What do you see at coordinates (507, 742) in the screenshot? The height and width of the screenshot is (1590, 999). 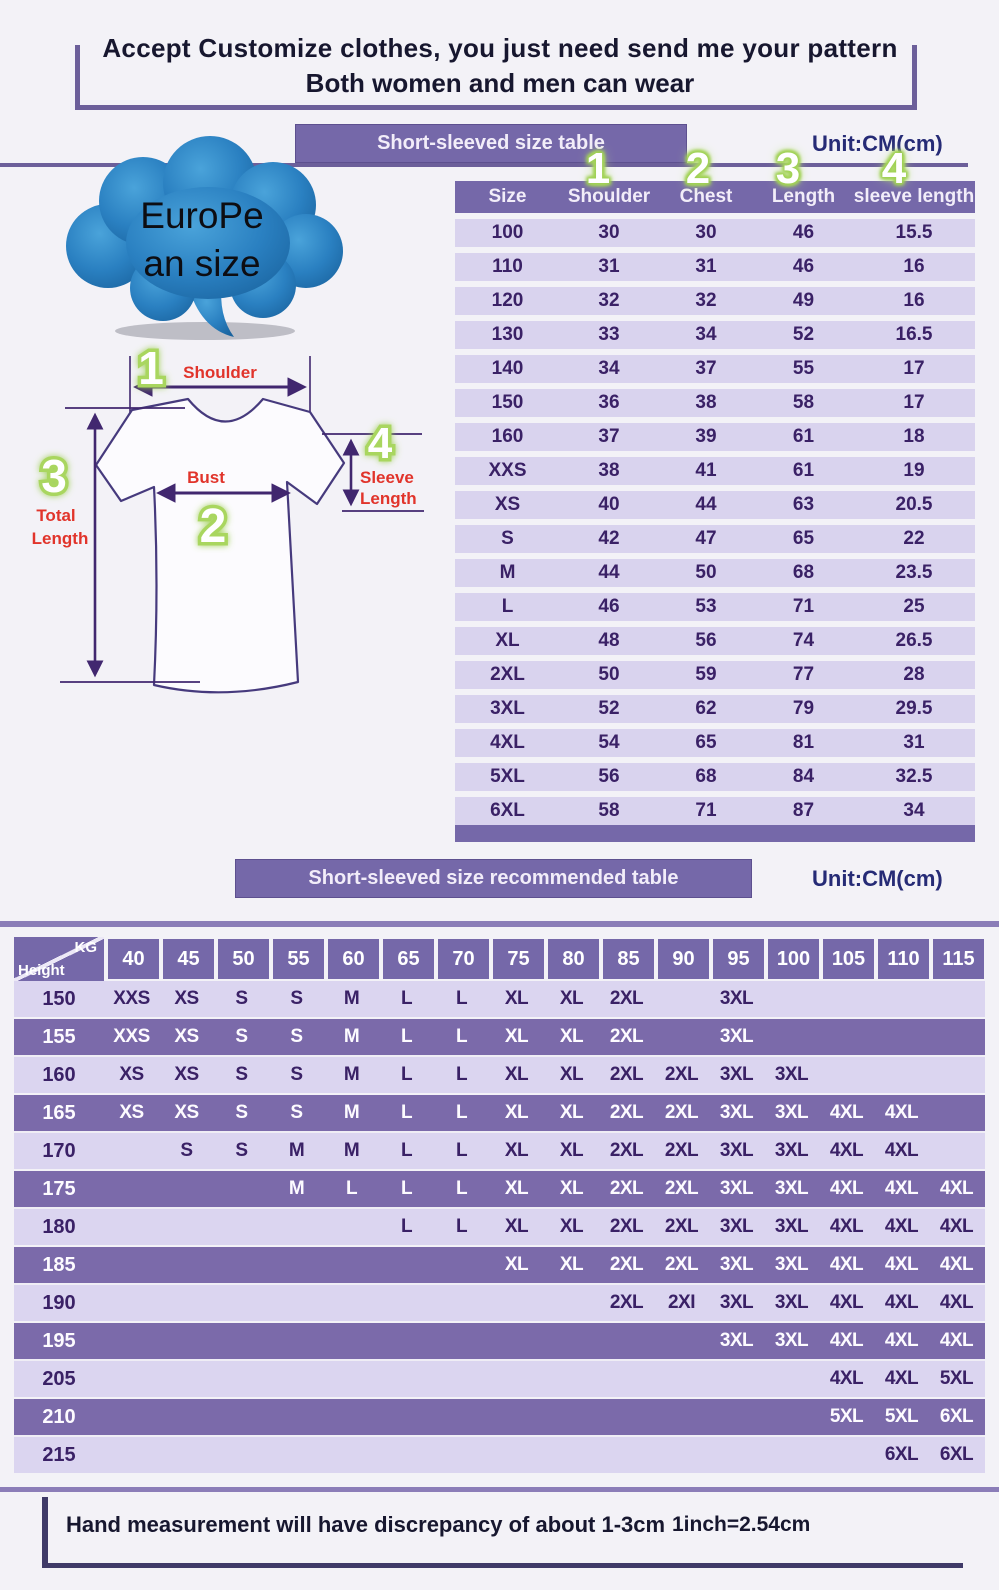 I see `size-table-cell: 4XL` at bounding box center [507, 742].